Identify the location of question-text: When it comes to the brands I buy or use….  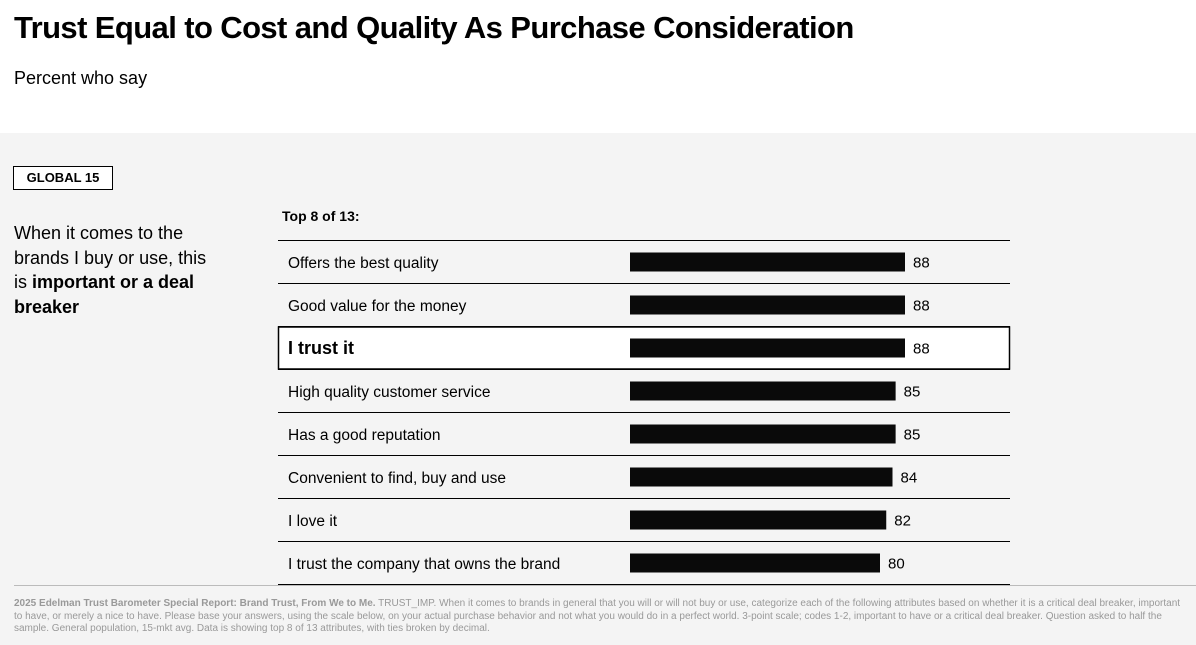
(114, 270).